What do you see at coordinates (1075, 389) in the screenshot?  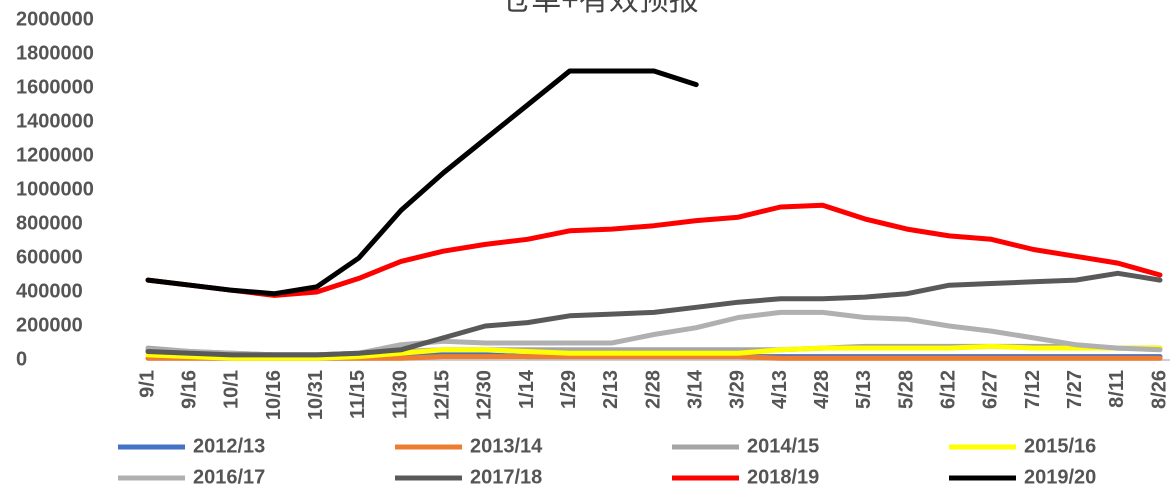 I see `x-tick-label: 7/27` at bounding box center [1075, 389].